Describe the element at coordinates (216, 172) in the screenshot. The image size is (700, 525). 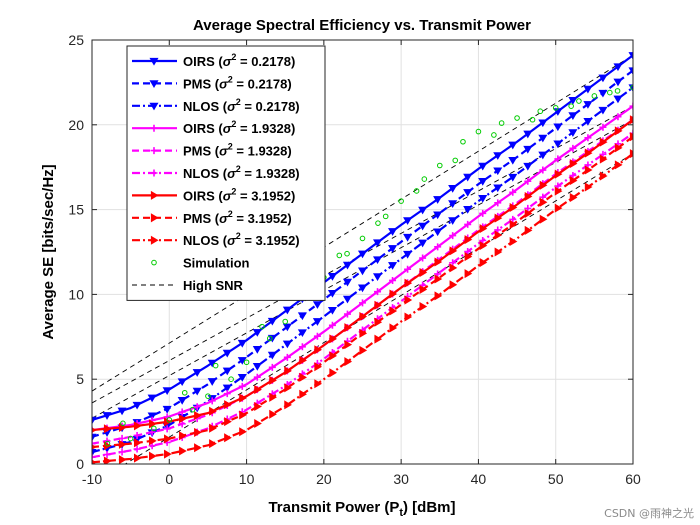
I see `legend-entry: NLOS (σ2 = 1.9328)` at that location.